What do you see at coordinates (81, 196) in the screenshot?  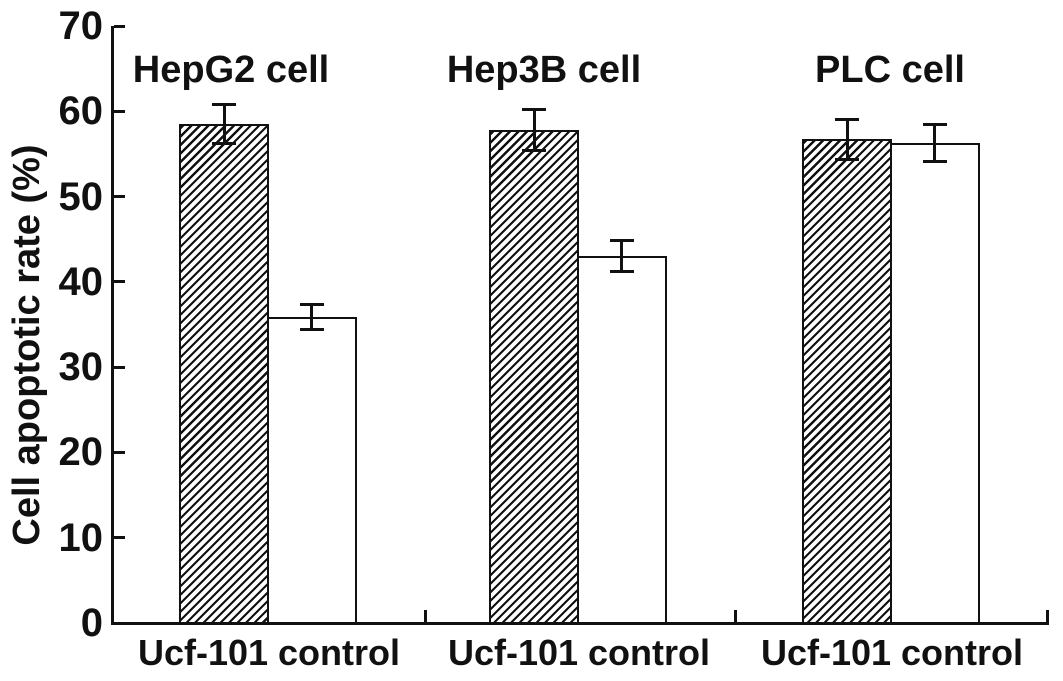 I see `y-tick-label: 50` at bounding box center [81, 196].